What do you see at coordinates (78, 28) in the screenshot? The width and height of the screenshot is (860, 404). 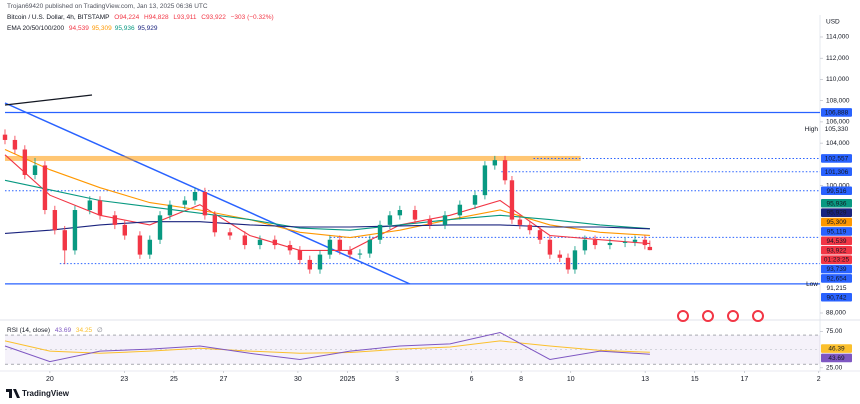 I see `indicator-value: 94,539` at bounding box center [78, 28].